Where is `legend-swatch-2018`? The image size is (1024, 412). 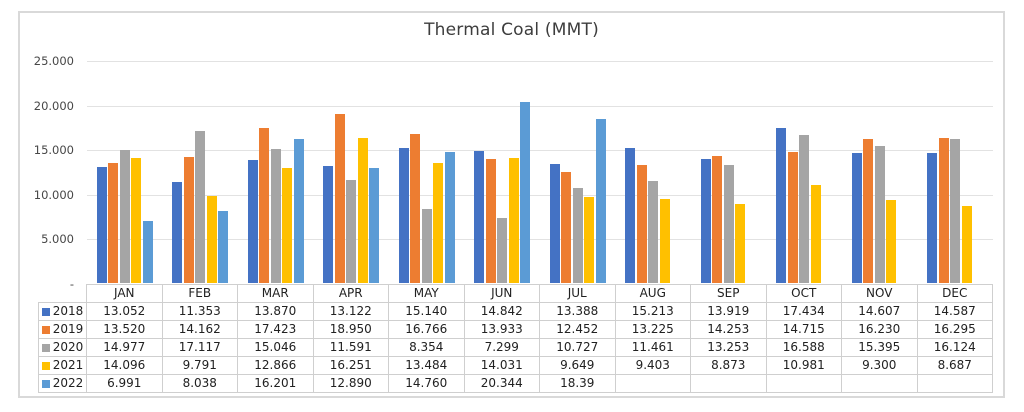 legend-swatch-2018 is located at coordinates (45, 311).